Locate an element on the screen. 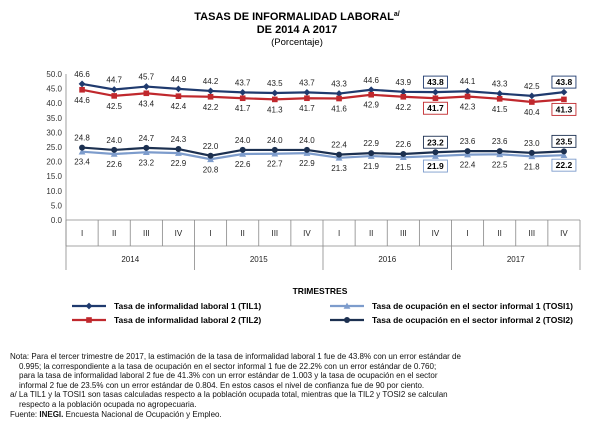 The image size is (595, 427). data-label: 23.4 is located at coordinates (82, 162).